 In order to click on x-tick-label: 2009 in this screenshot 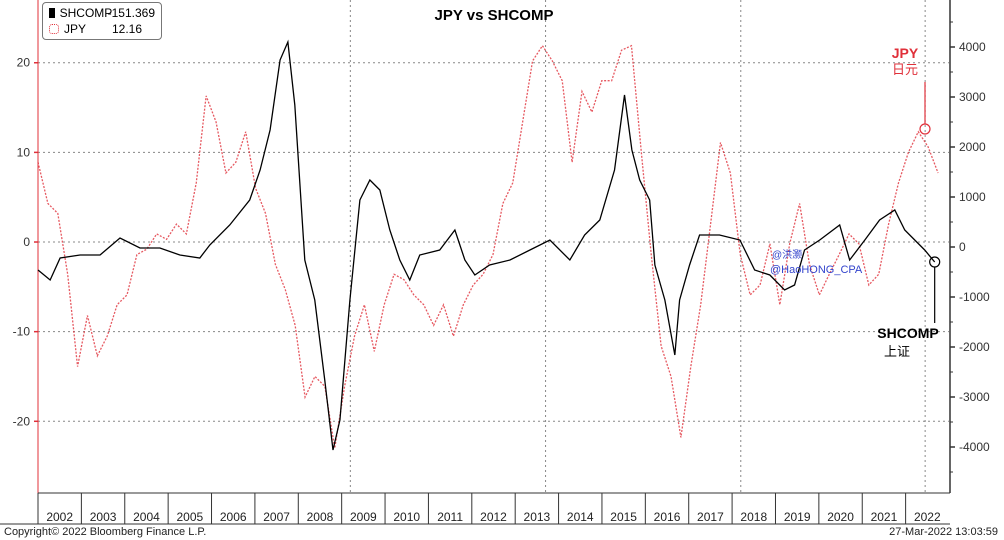, I will do `click(363, 517)`.